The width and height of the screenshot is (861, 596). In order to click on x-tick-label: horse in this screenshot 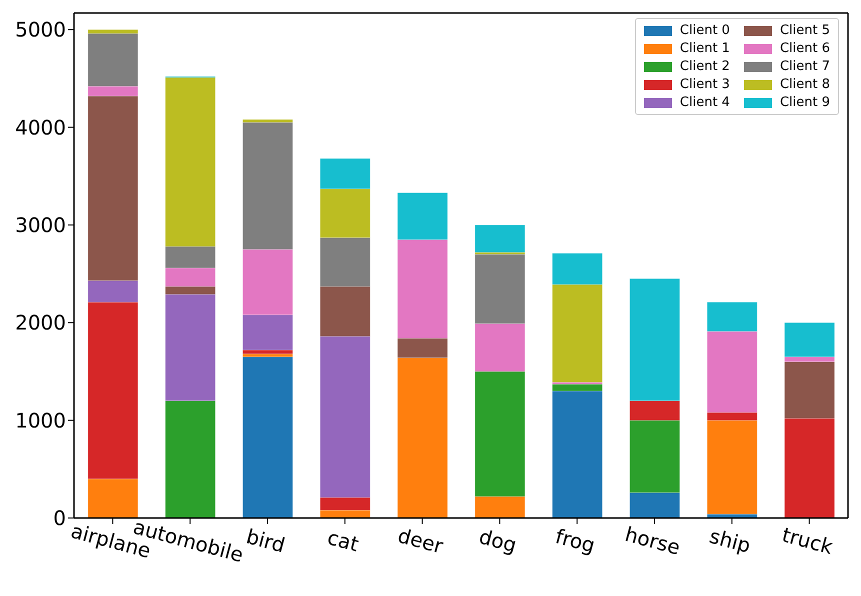, I will do `click(652, 541)`.